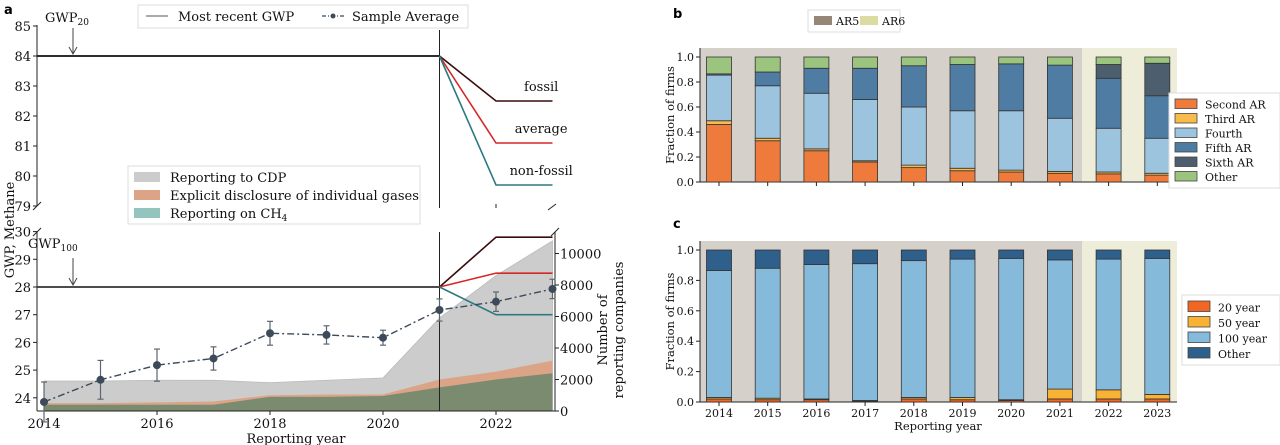 The width and height of the screenshot is (1280, 445). I want to click on y-tick-label: 26, so click(22, 343).